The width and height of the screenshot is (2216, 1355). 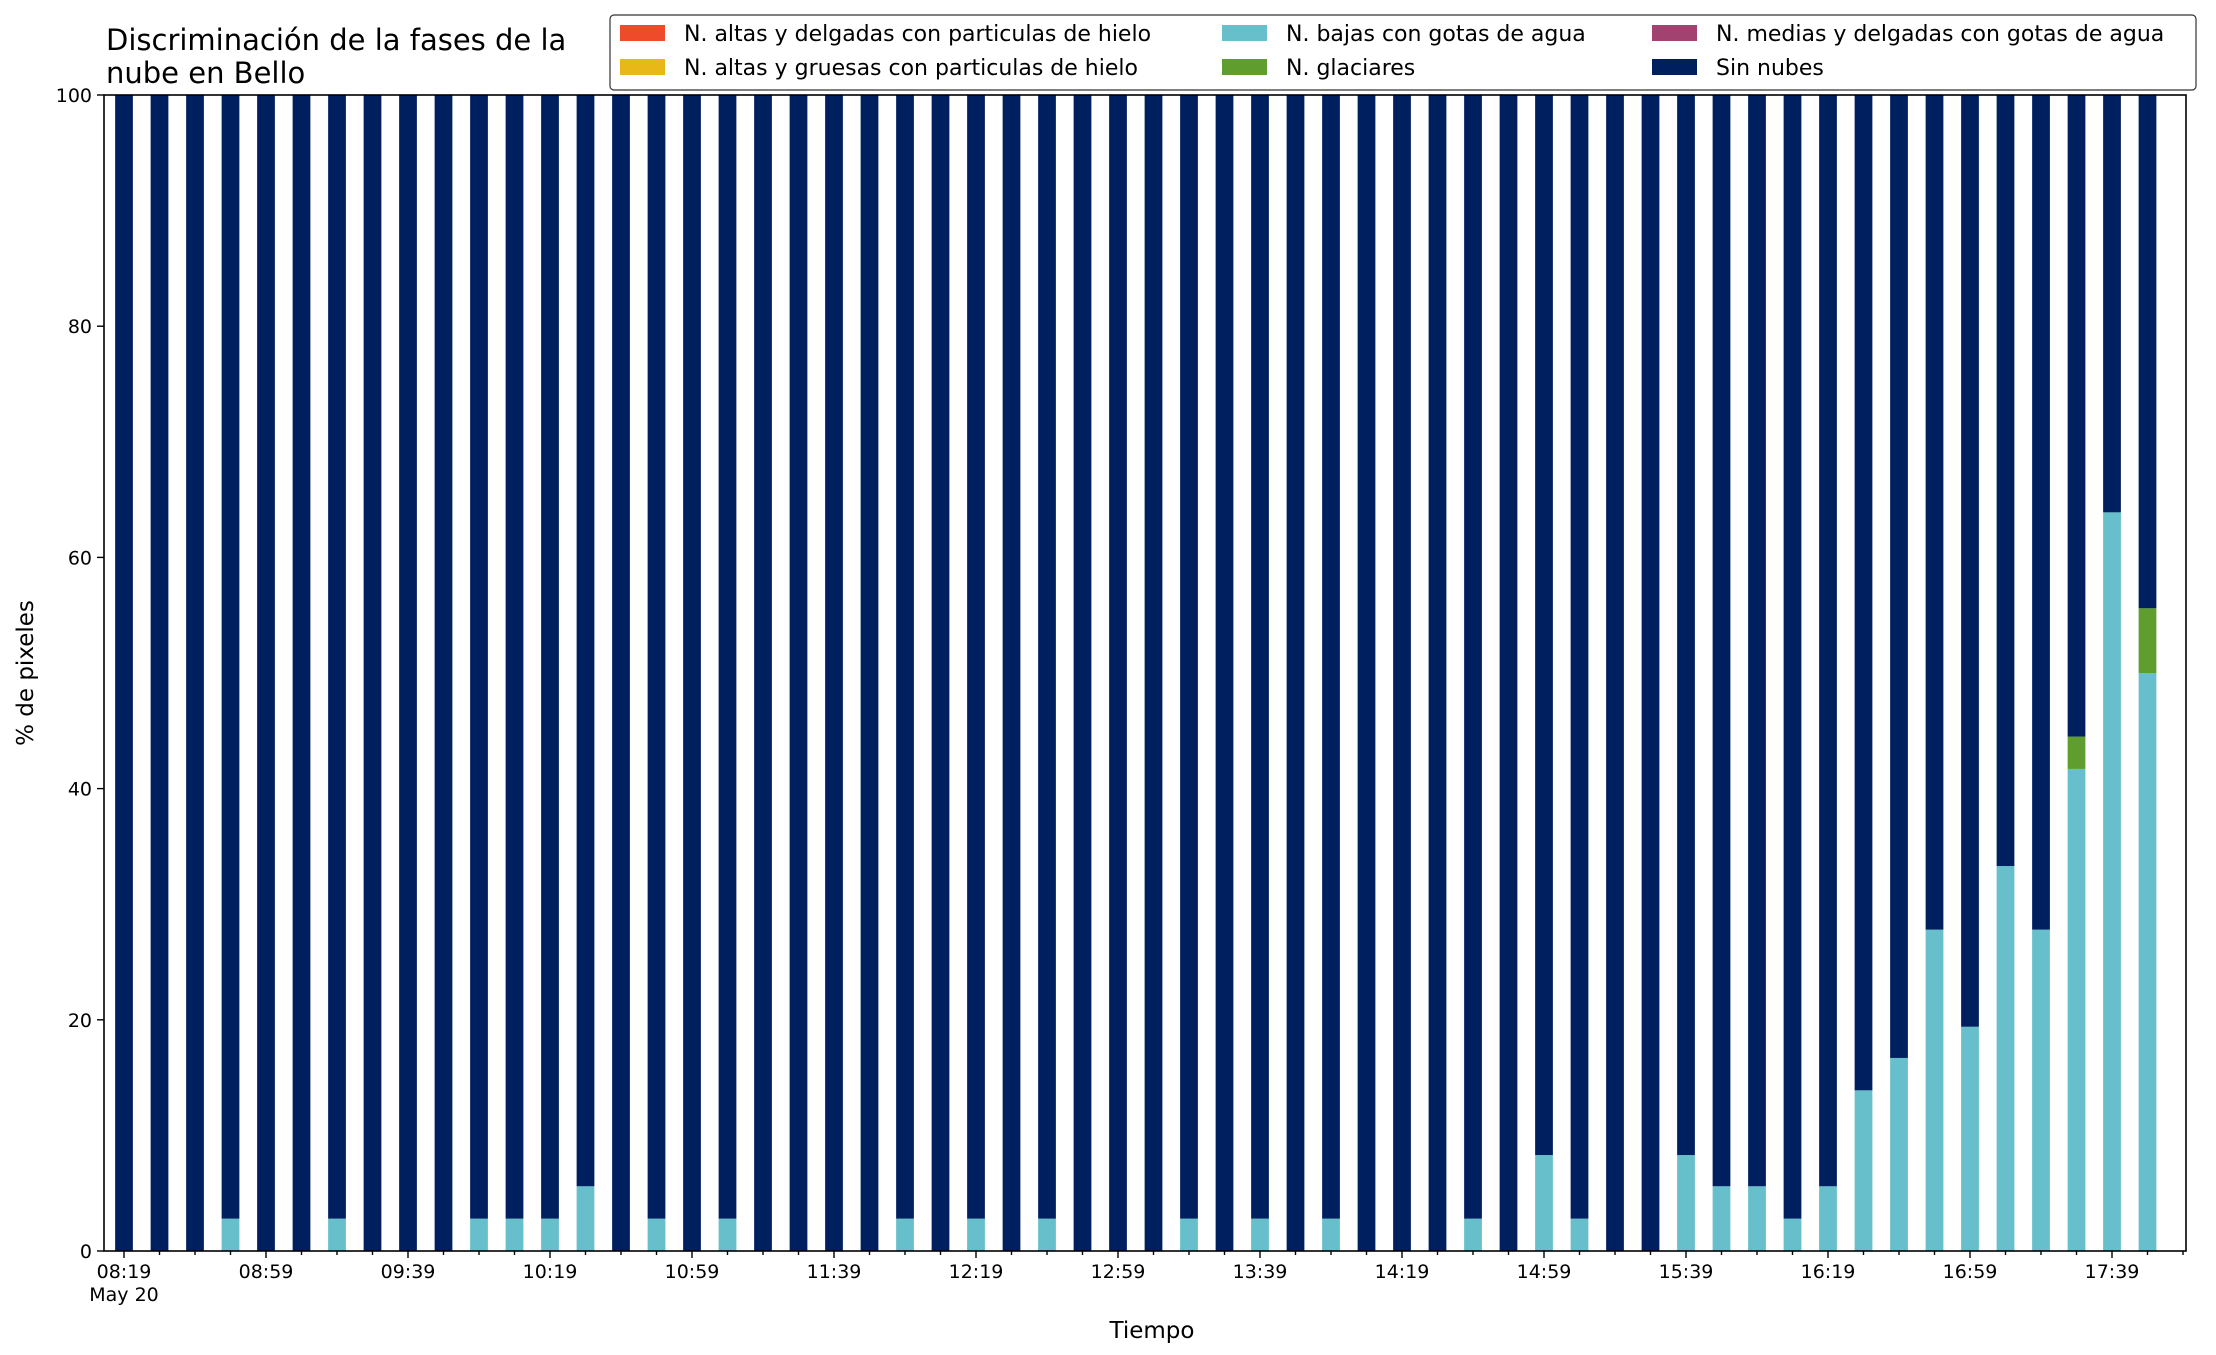 I want to click on x-tick-label: 10:59, so click(x=692, y=1272).